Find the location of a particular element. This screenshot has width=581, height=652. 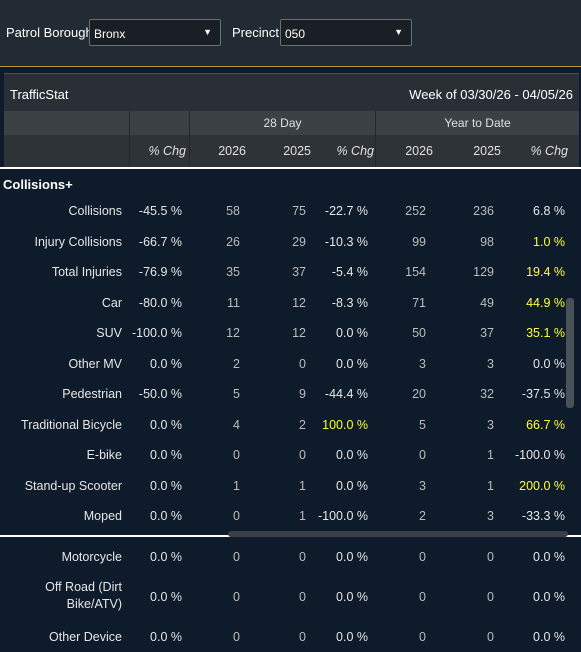

cell-y25: 32 is located at coordinates (487, 394).